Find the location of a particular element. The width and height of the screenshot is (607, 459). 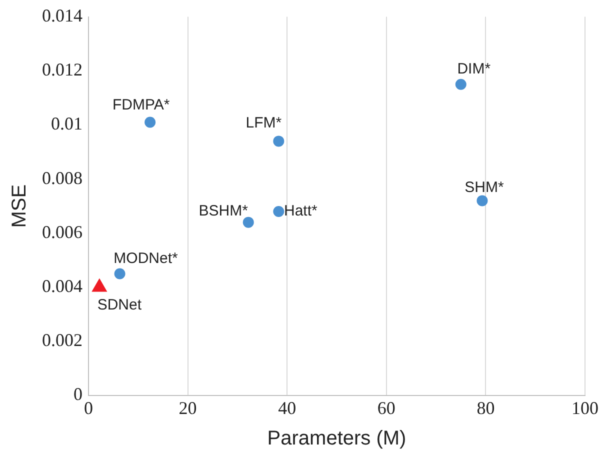

y-tick-label: 0.014 is located at coordinates (62, 16).